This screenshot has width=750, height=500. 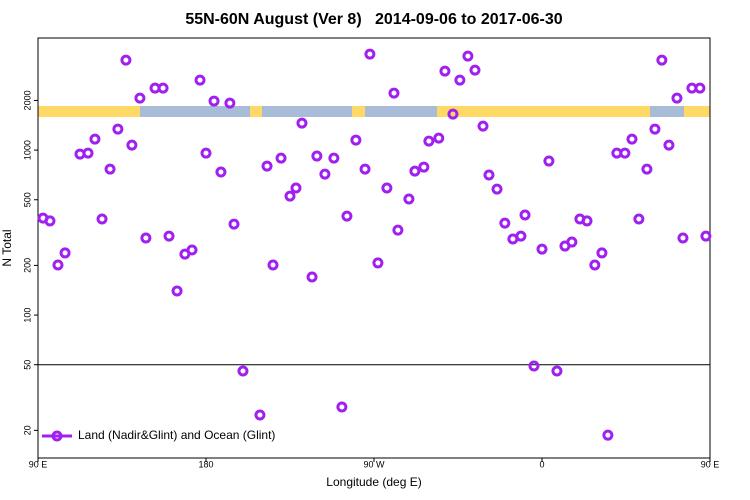 What do you see at coordinates (27, 315) in the screenshot?
I see `y-tick-label: 100` at bounding box center [27, 315].